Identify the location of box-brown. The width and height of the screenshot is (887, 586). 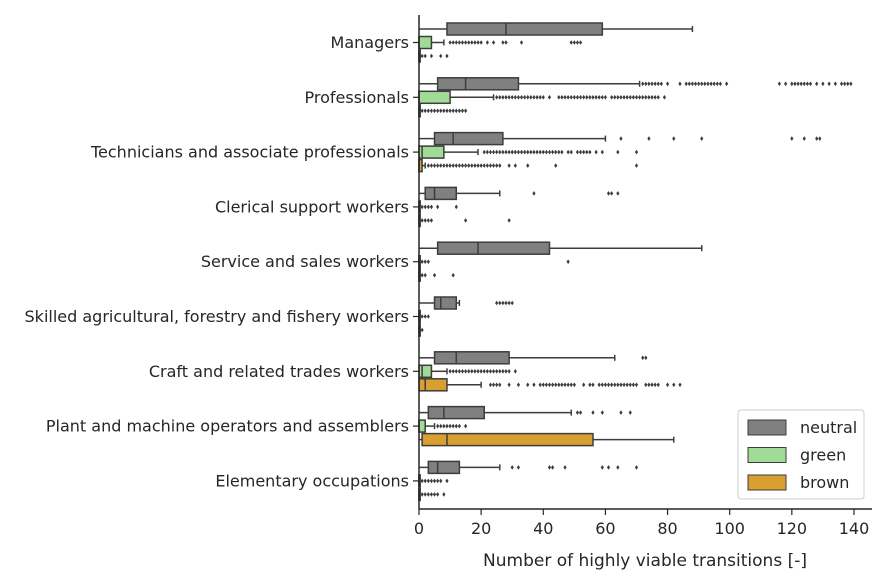
(550, 385).